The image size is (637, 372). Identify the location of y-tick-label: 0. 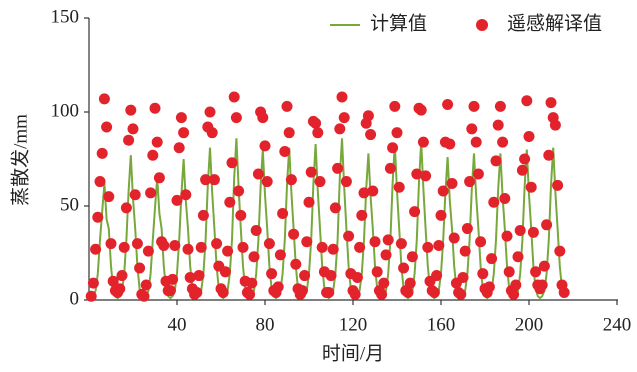
(75, 298).